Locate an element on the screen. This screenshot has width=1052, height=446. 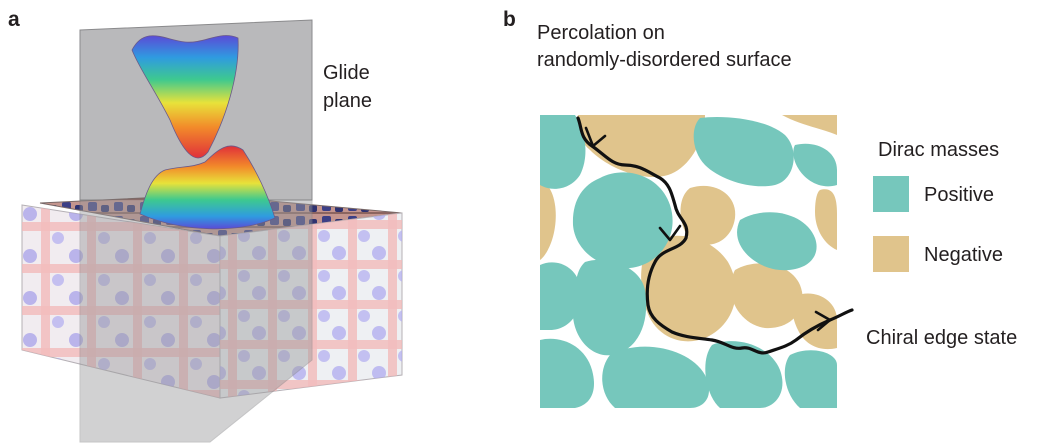
panel-b-title-line2: randomly-disordered surface is located at coordinates (664, 60).